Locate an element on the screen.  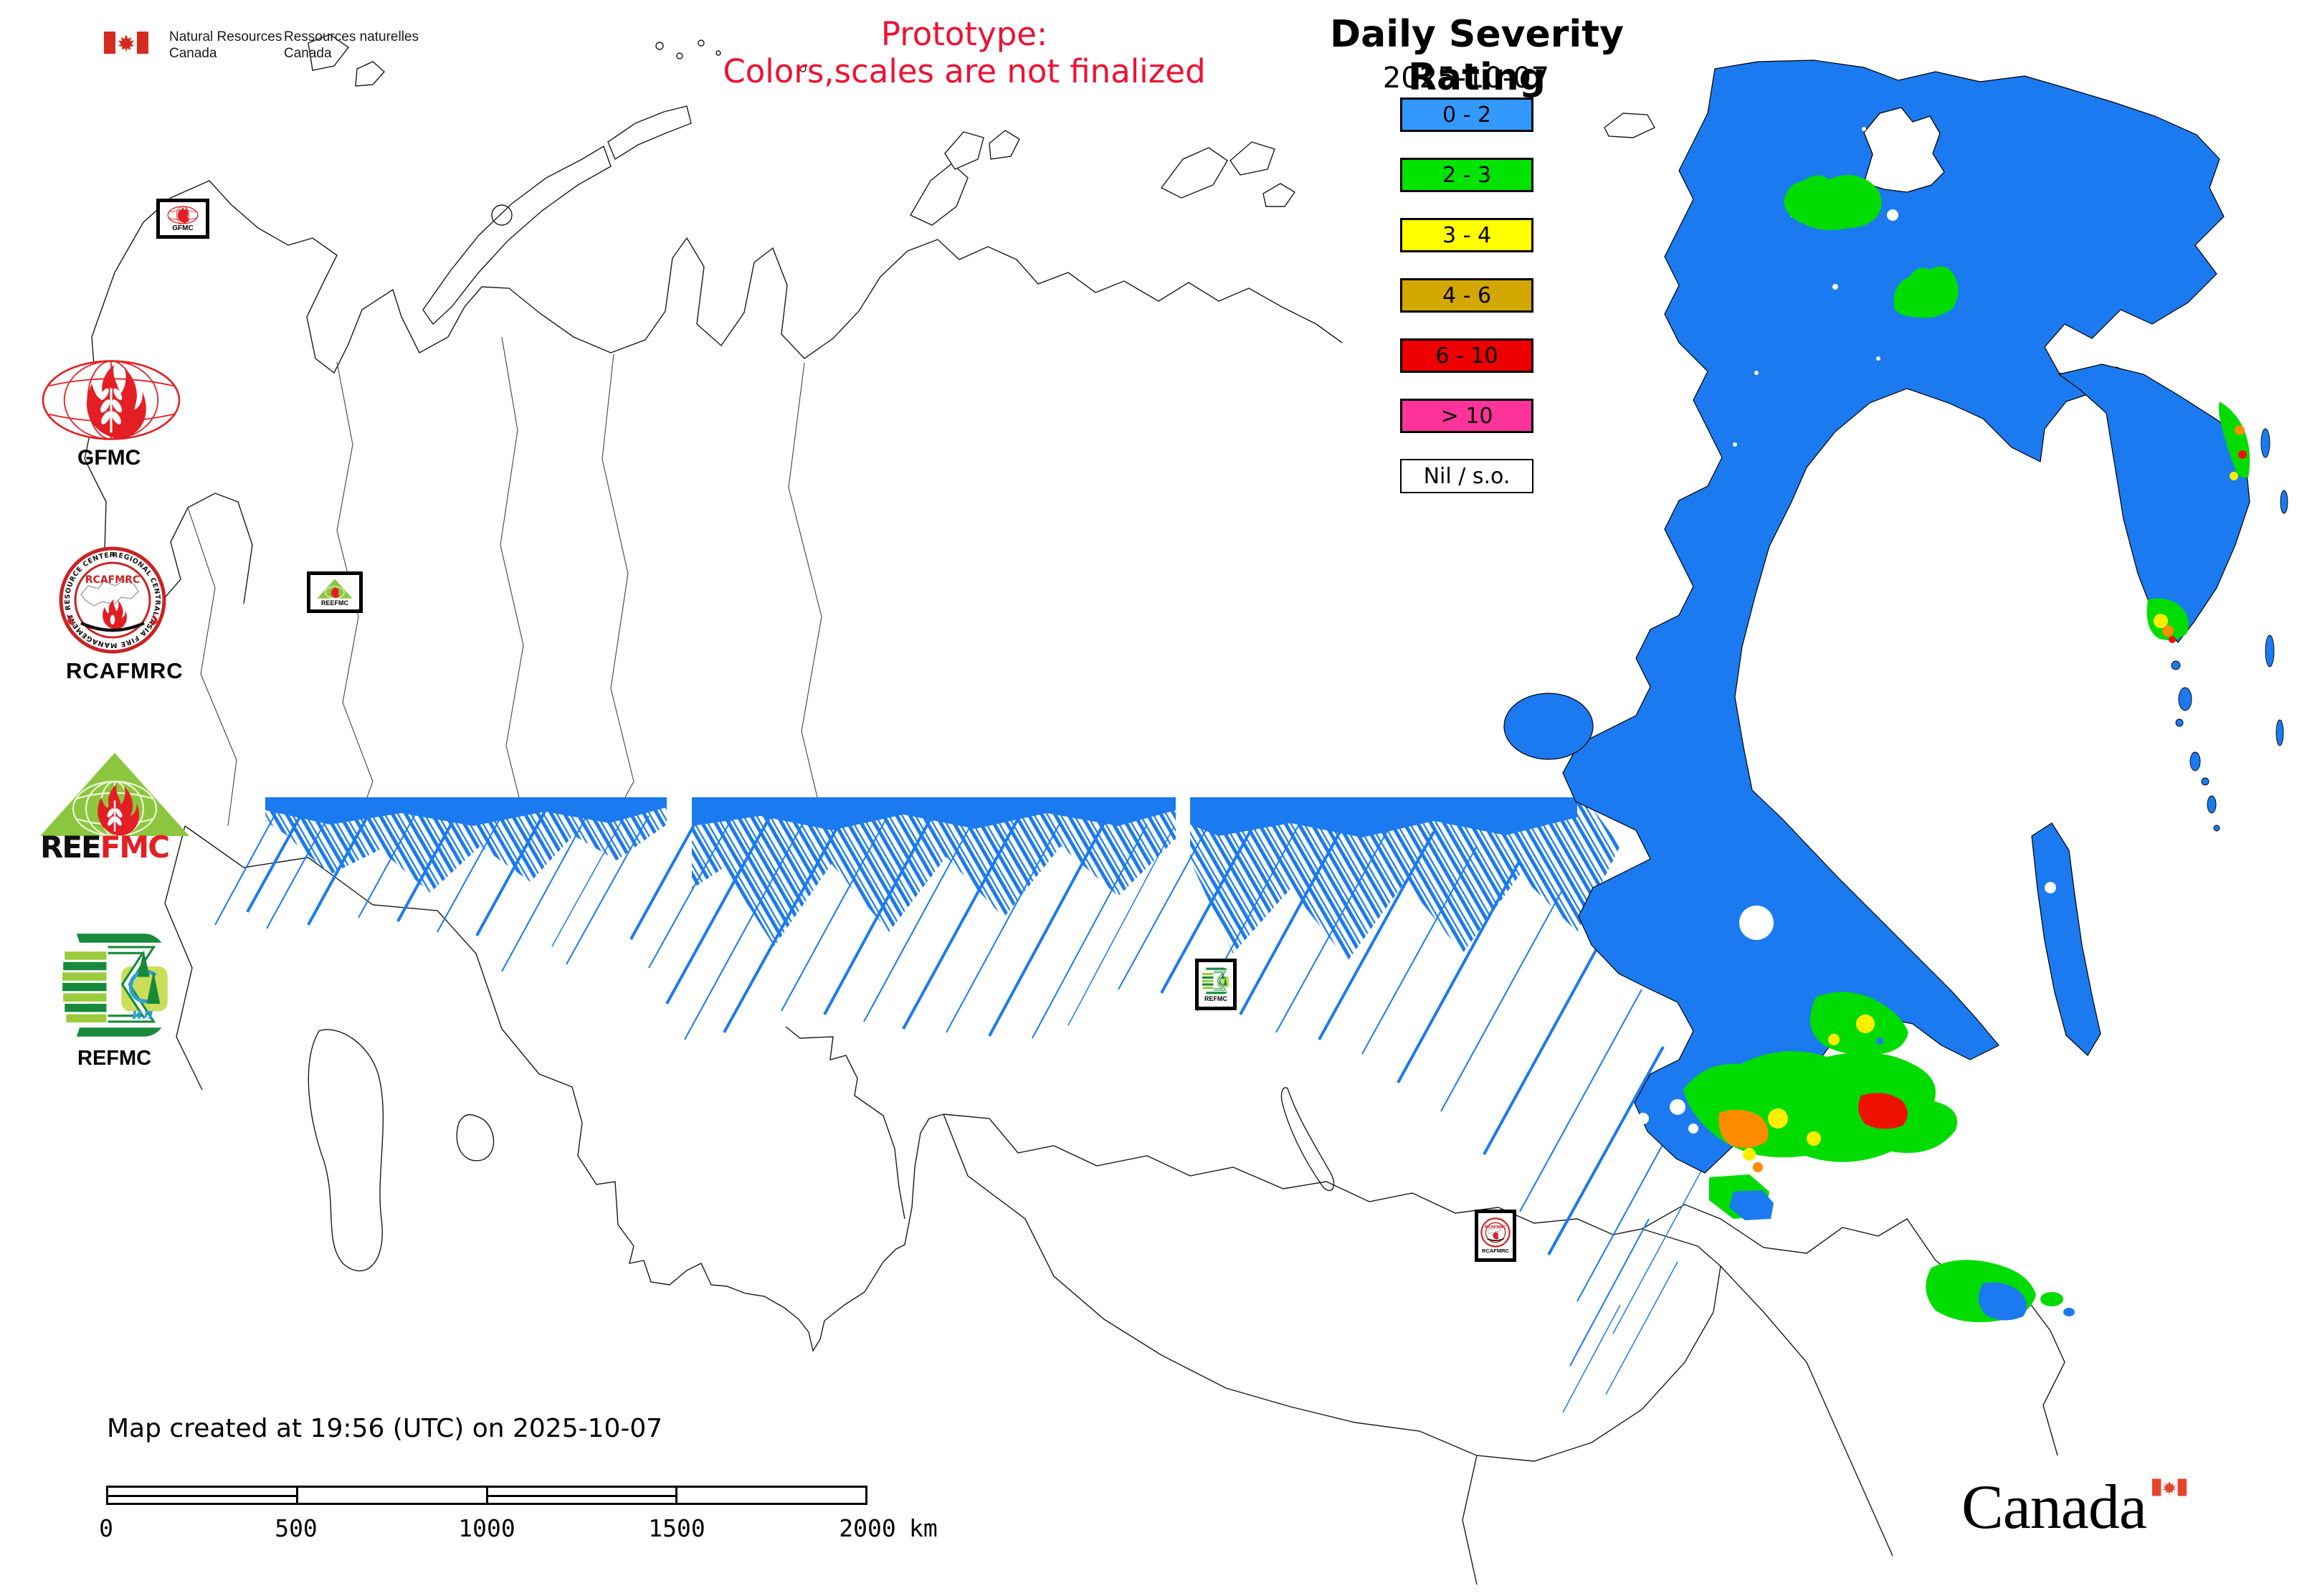
gfmc-logo is located at coordinates (112, 400).